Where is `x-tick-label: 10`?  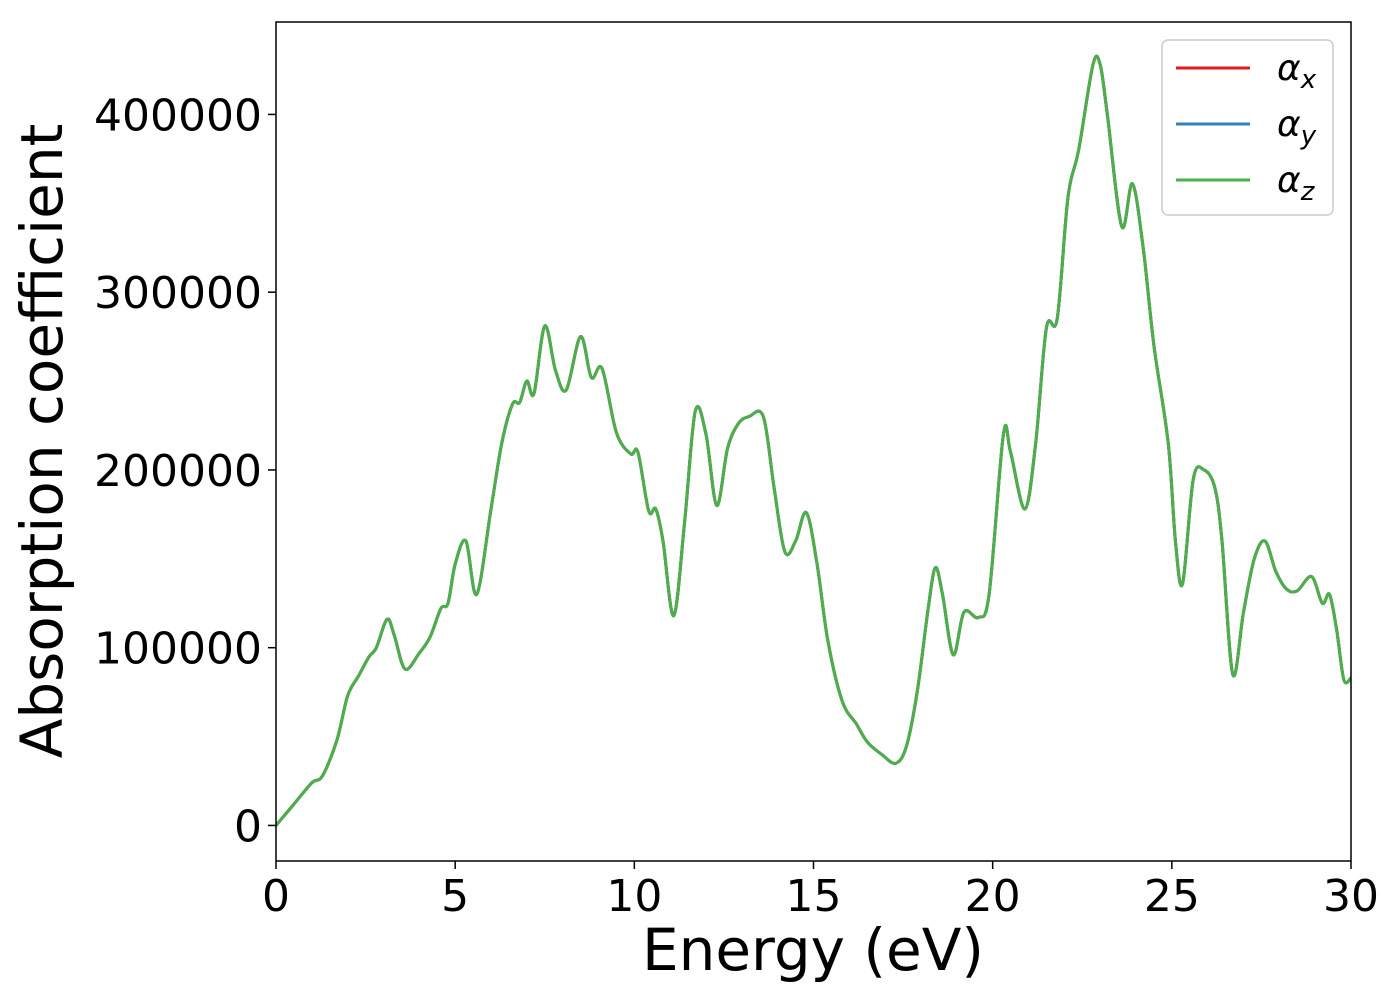
x-tick-label: 10 is located at coordinates (634, 896).